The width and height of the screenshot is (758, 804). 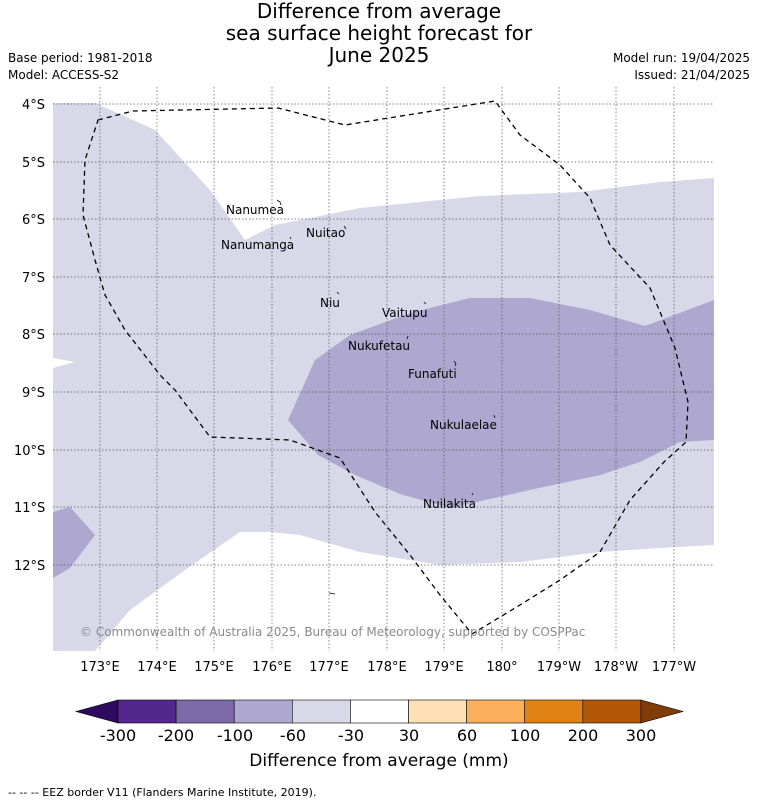 What do you see at coordinates (80, 67) in the screenshot?
I see `meta-left: Base period: 1981-2018 Model: ACCESS-S2` at bounding box center [80, 67].